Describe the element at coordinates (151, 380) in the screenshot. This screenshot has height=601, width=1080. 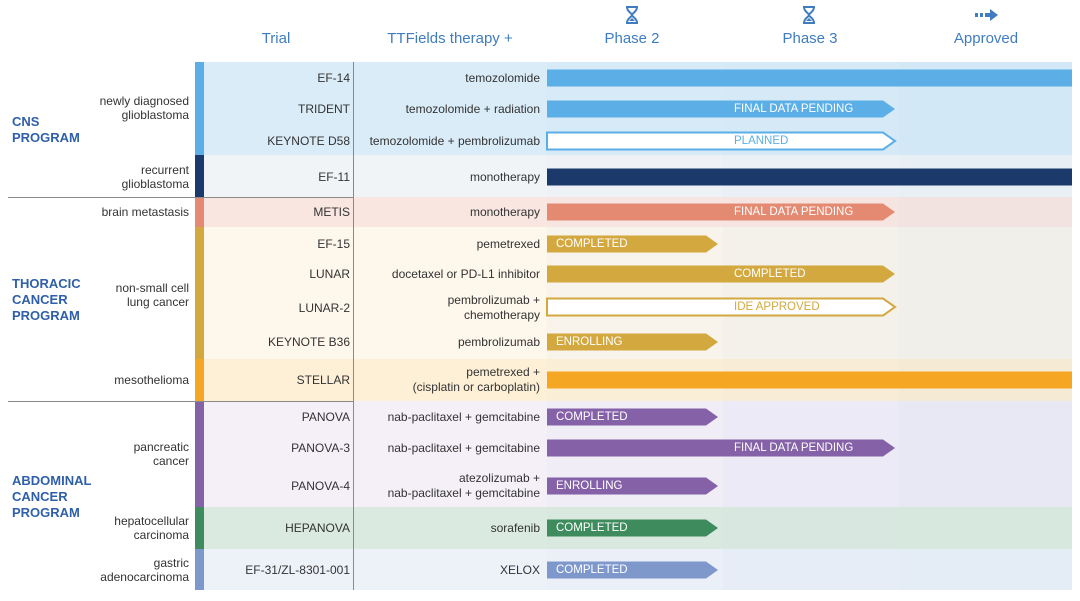
I see `indication-label: mesothelioma` at that location.